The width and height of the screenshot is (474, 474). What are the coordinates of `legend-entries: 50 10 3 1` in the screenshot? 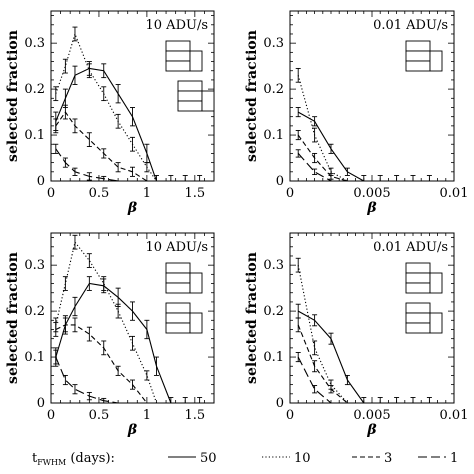 It's located at (313, 458).